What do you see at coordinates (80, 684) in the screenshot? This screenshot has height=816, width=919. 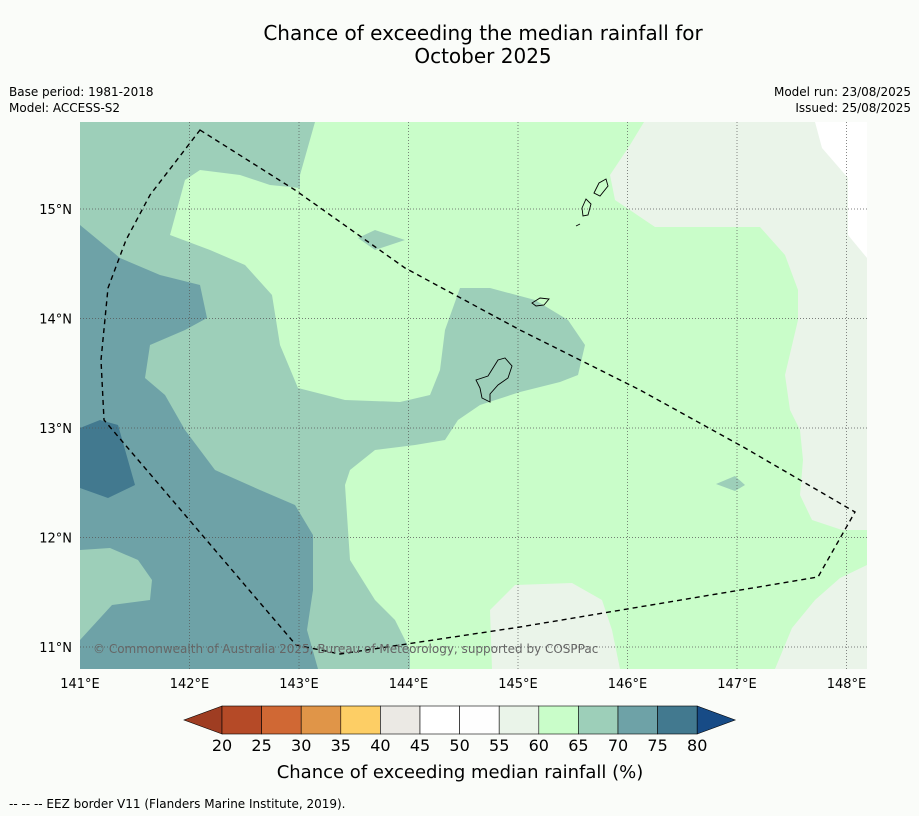 I see `lon-tick-label: 141°E` at bounding box center [80, 684].